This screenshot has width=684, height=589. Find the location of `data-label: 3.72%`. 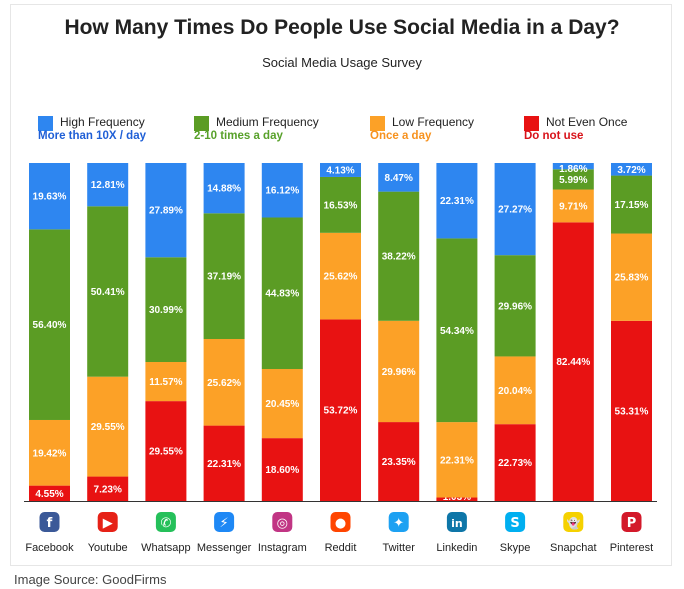

data-label: 3.72% is located at coordinates (631, 170).